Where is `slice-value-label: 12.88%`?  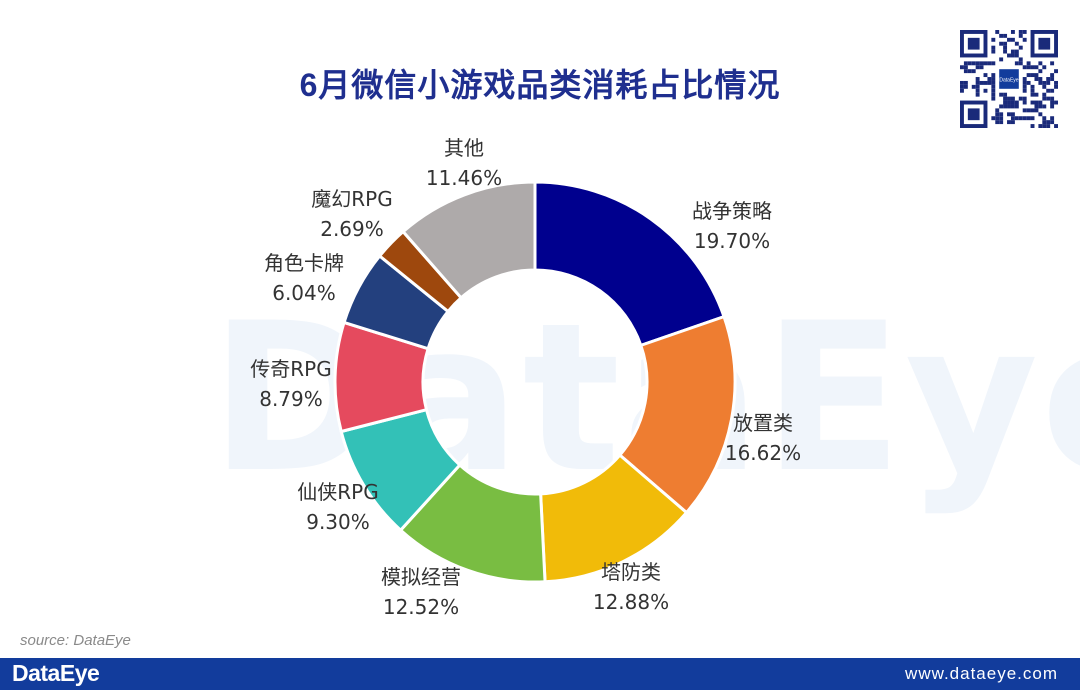
slice-value-label: 12.88% is located at coordinates (631, 602).